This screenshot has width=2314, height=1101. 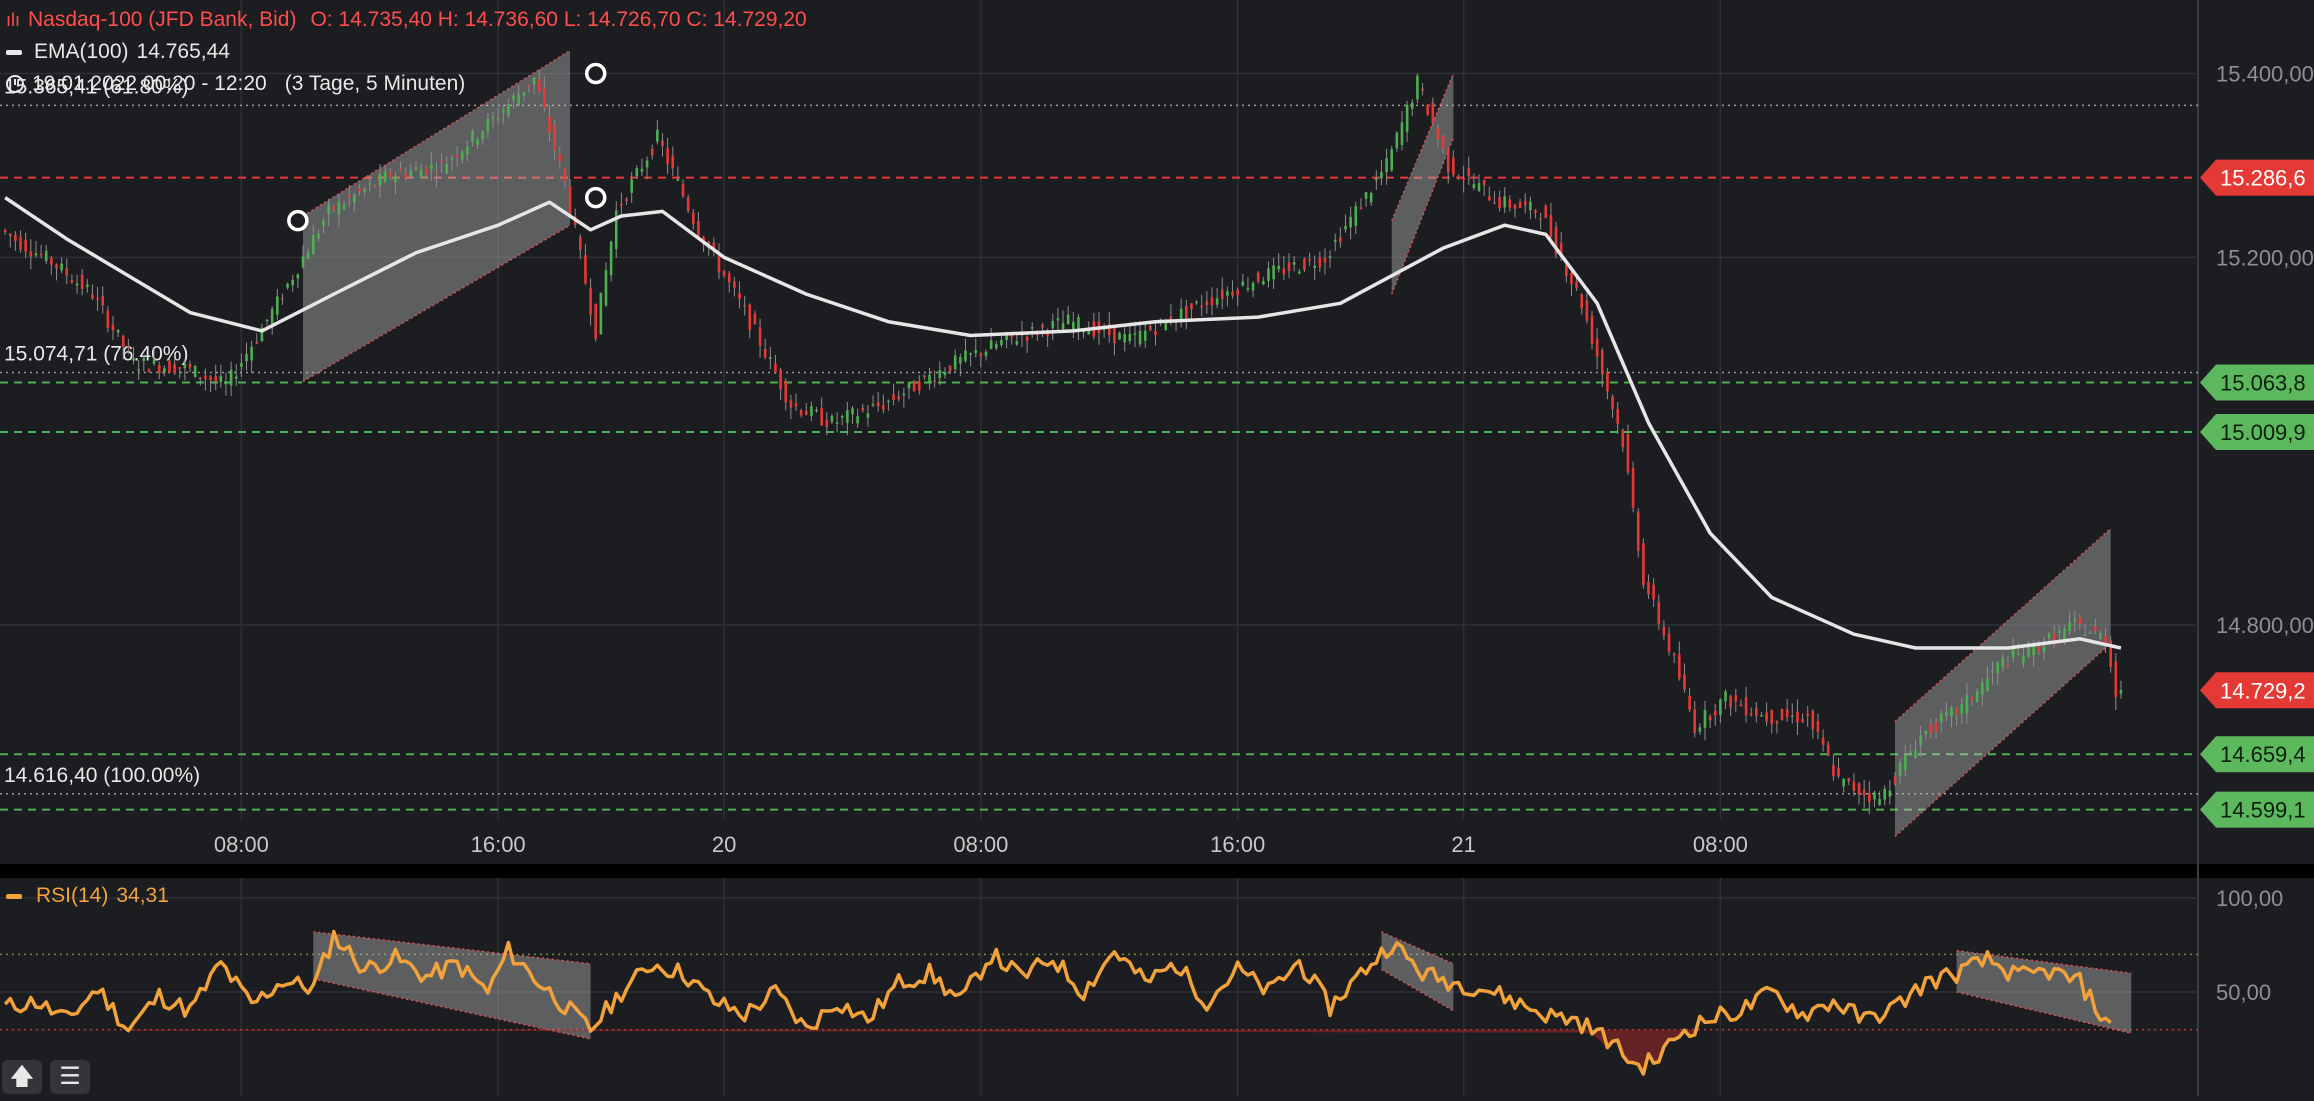 What do you see at coordinates (436, 303) in the screenshot?
I see `price-channel-bottom` at bounding box center [436, 303].